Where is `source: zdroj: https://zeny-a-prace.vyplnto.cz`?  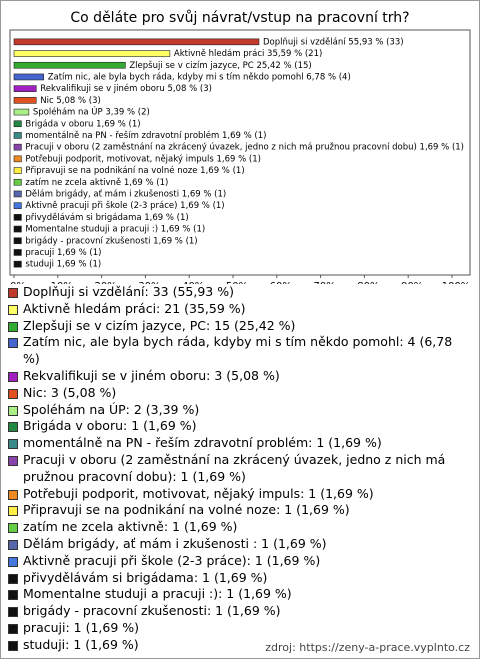
source: zdroj: https://zeny-a-prace.vyplnto.cz is located at coordinates (367, 647).